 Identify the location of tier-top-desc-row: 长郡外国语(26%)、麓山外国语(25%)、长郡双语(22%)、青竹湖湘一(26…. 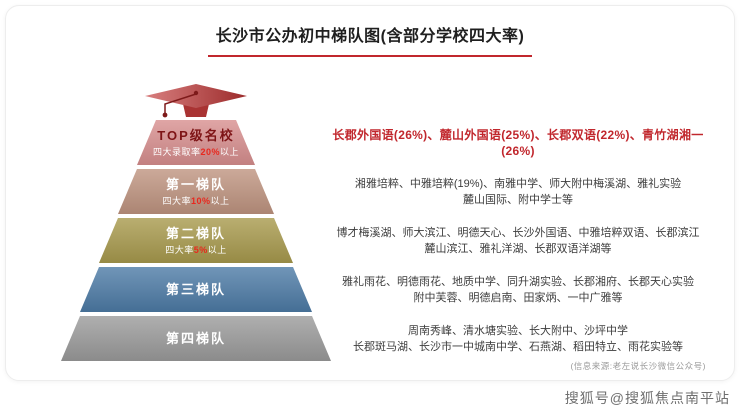
(518, 142).